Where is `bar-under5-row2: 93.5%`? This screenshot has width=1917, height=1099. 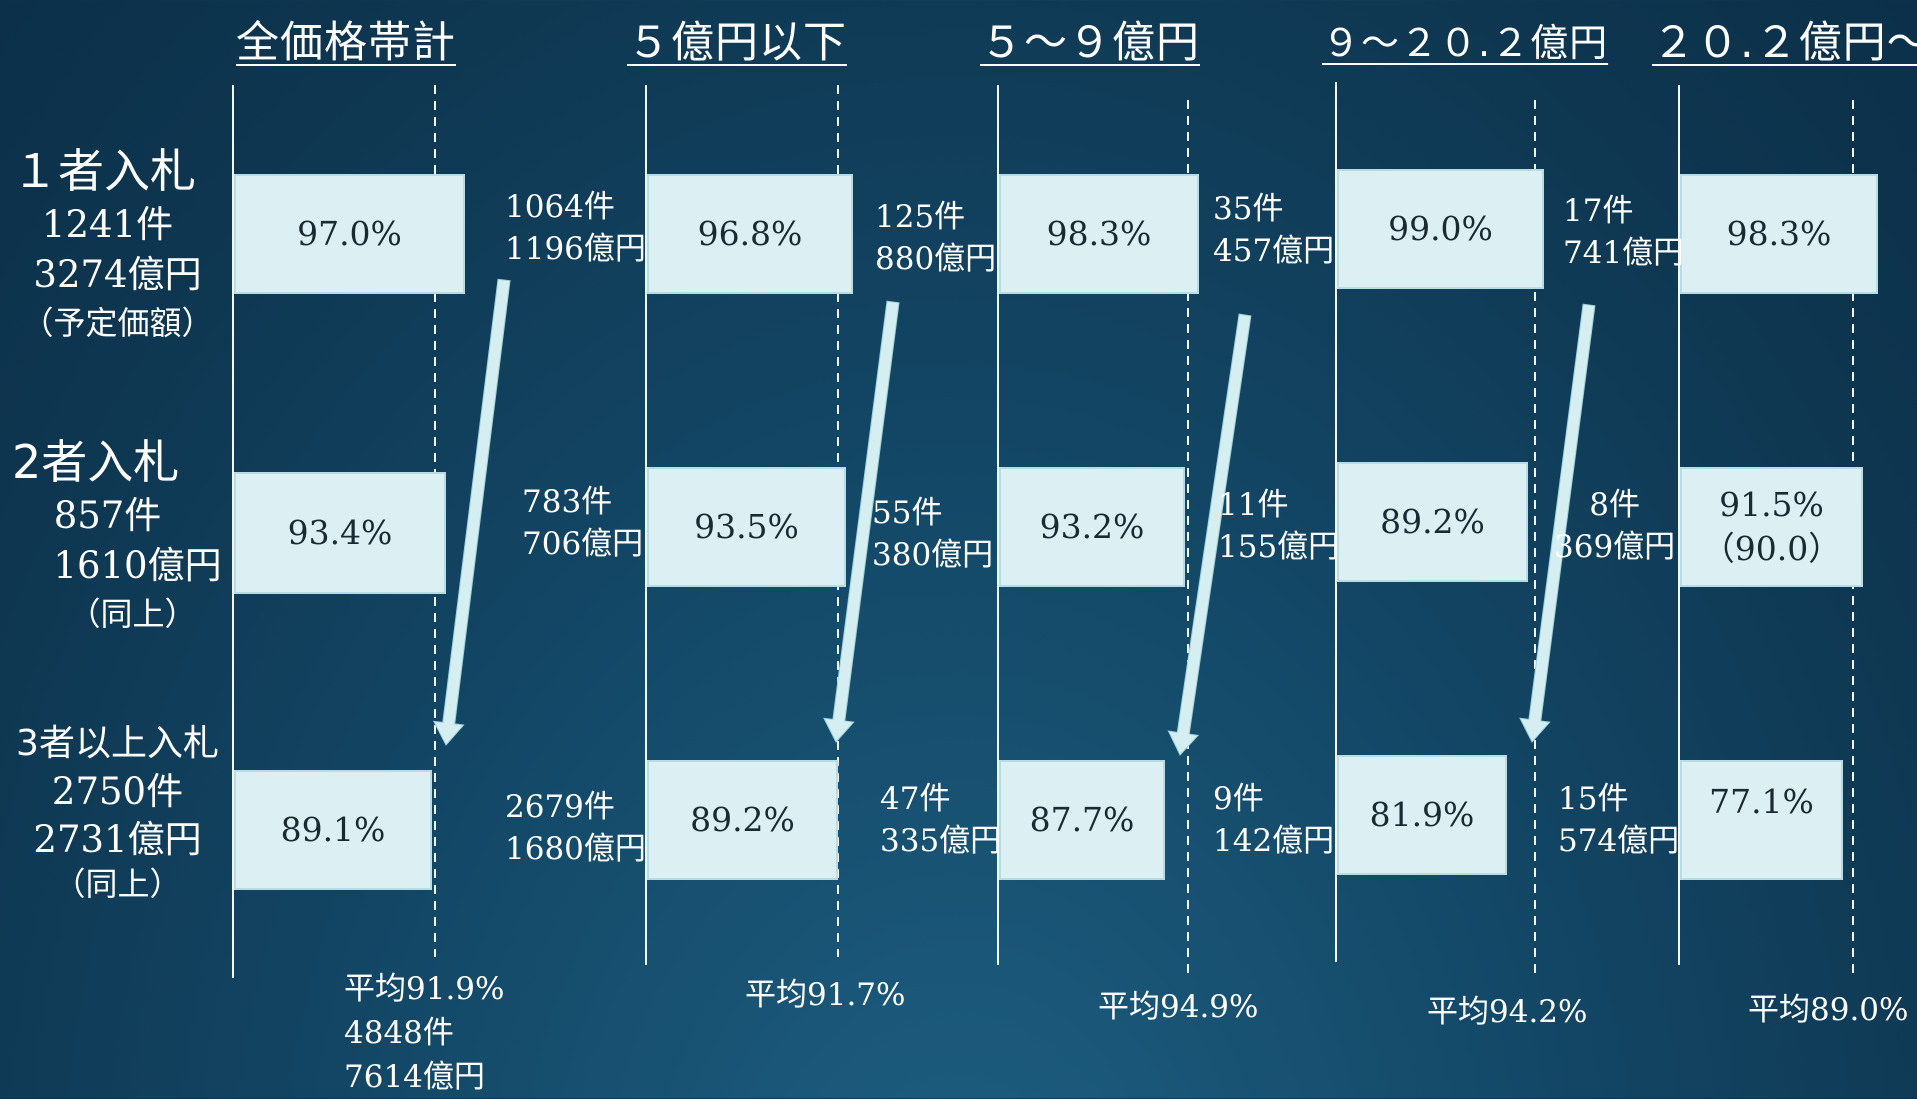 bar-under5-row2: 93.5% is located at coordinates (746, 527).